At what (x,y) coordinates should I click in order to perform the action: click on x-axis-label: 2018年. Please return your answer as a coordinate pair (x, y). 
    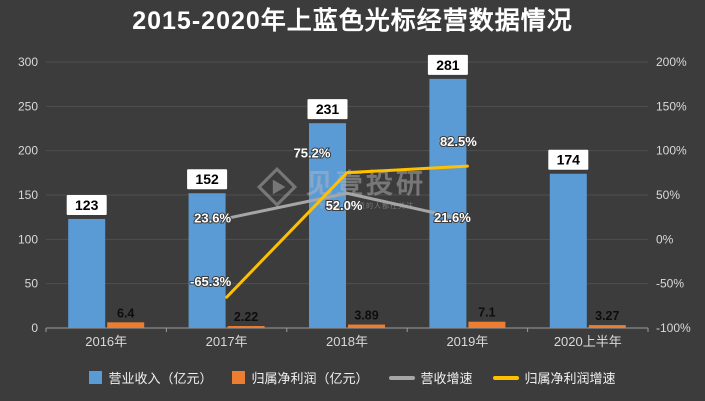
    Looking at the image, I should click on (347, 341).